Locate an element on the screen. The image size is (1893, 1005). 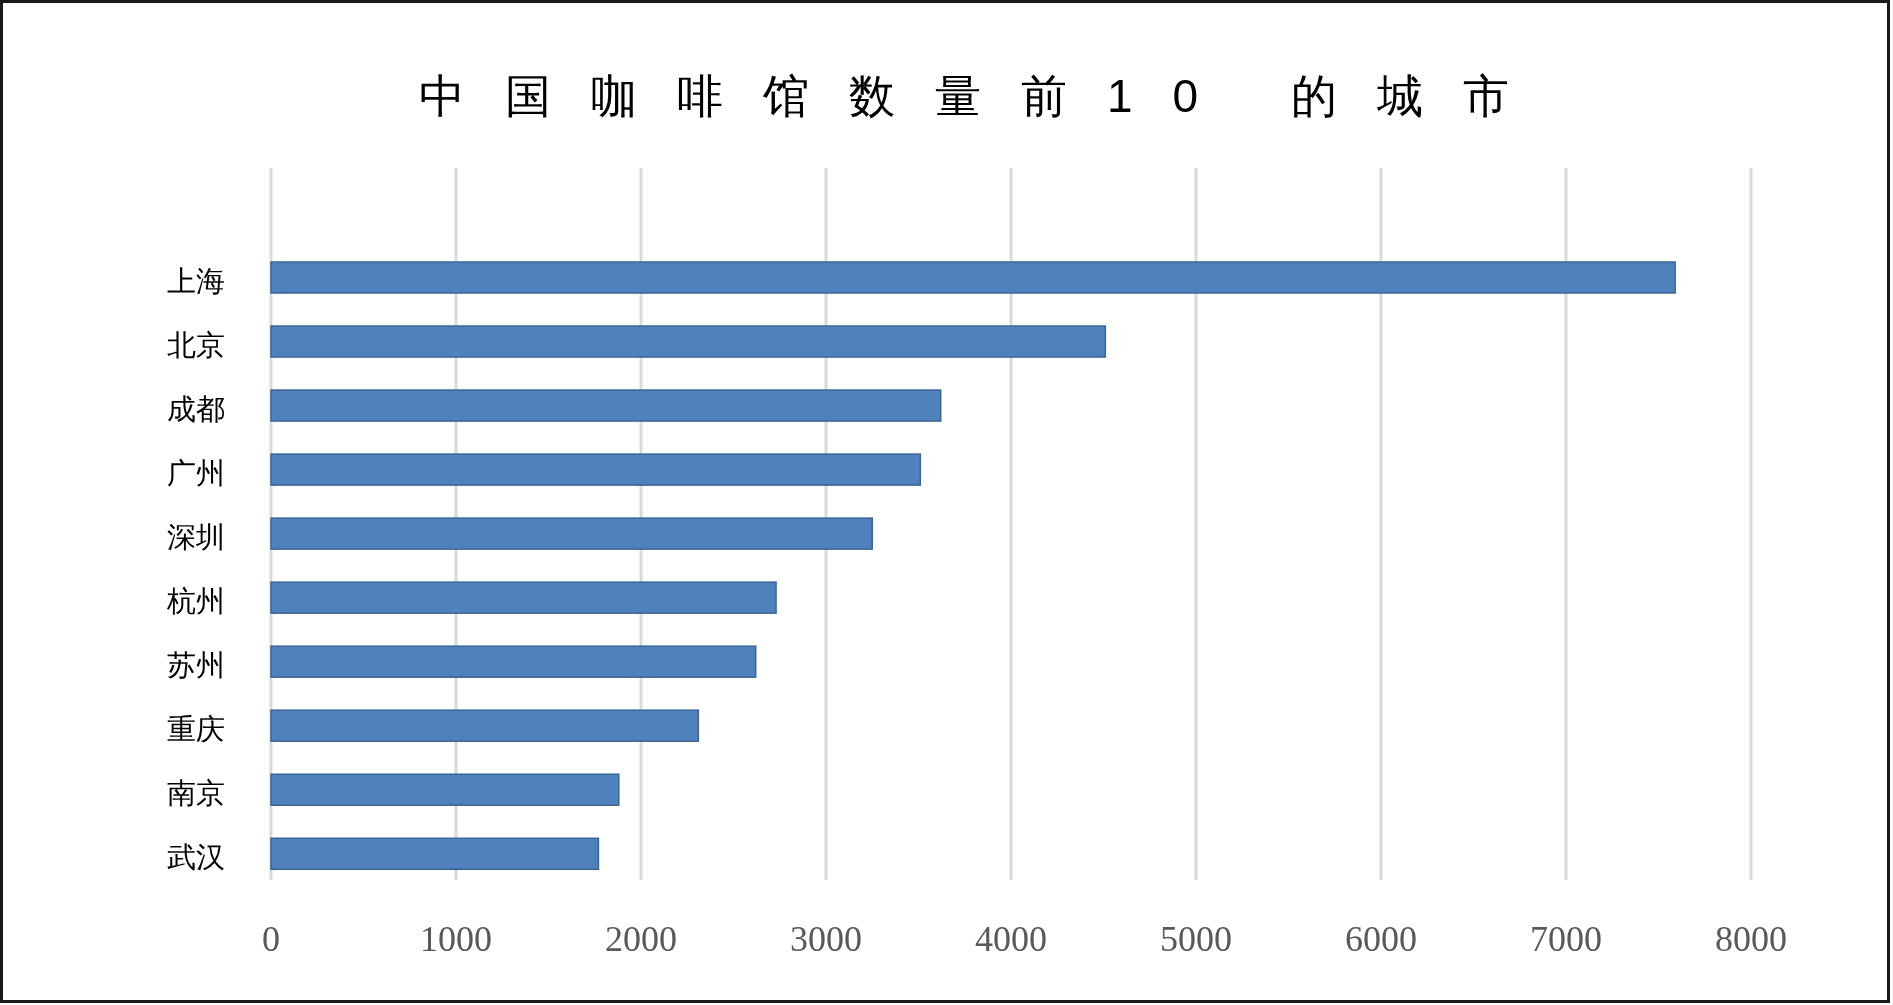
y-tick-label: 武汉 is located at coordinates (196, 856).